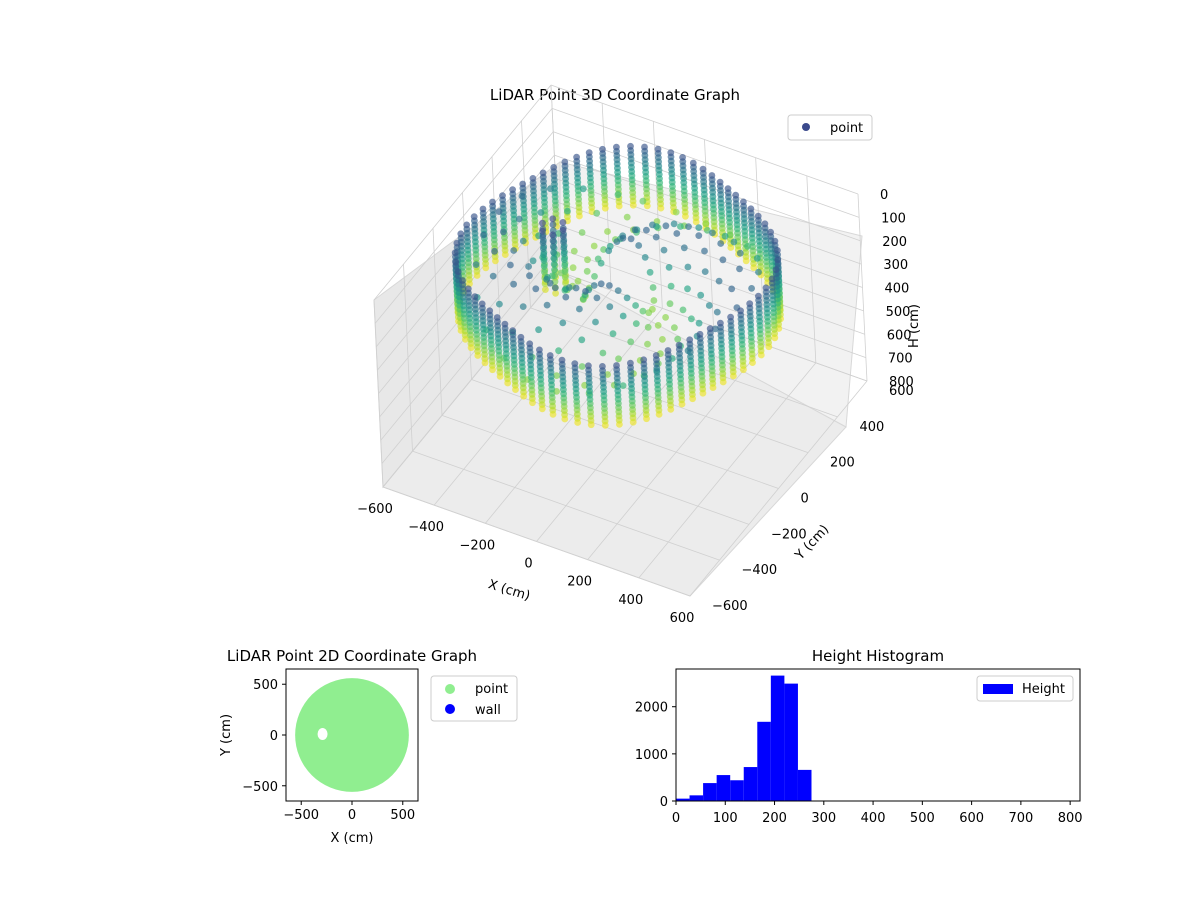 The width and height of the screenshot is (1200, 900). What do you see at coordinates (474, 698) in the screenshot?
I see `legend-2d: point wall` at bounding box center [474, 698].